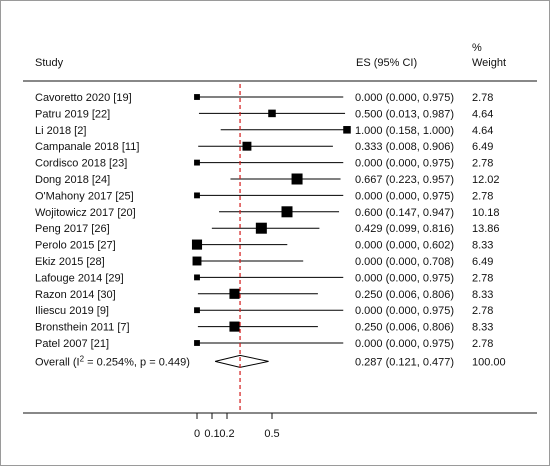  Describe the element at coordinates (477, 48) in the screenshot. I see `weight-header-percent: %` at that location.